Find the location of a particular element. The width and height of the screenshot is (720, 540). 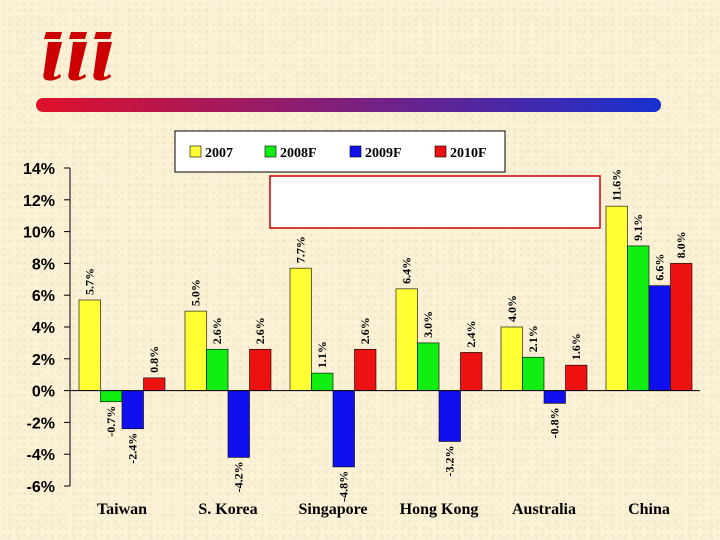

category-label: China is located at coordinates (649, 509).